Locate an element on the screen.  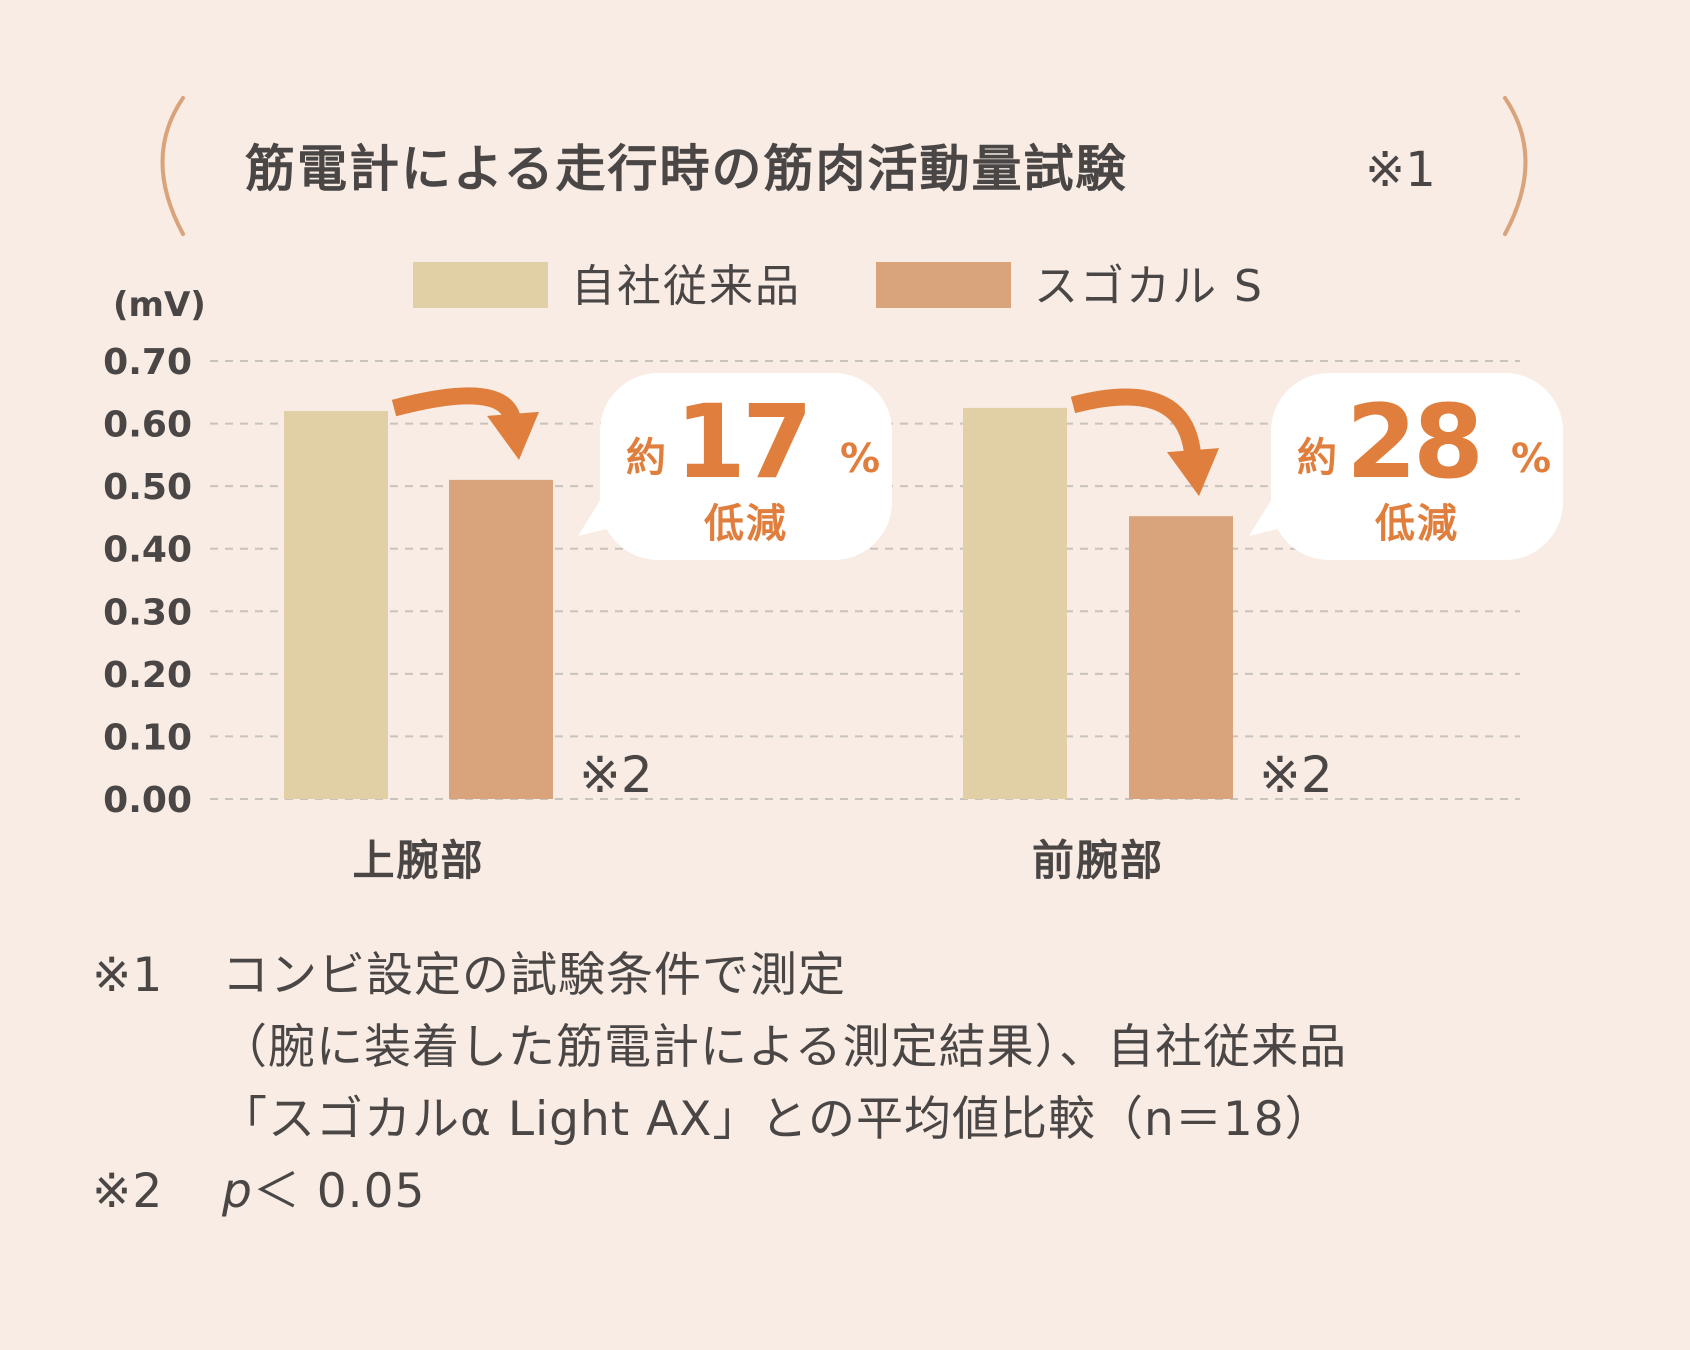
callout-number-1: 28 is located at coordinates (1413, 442).